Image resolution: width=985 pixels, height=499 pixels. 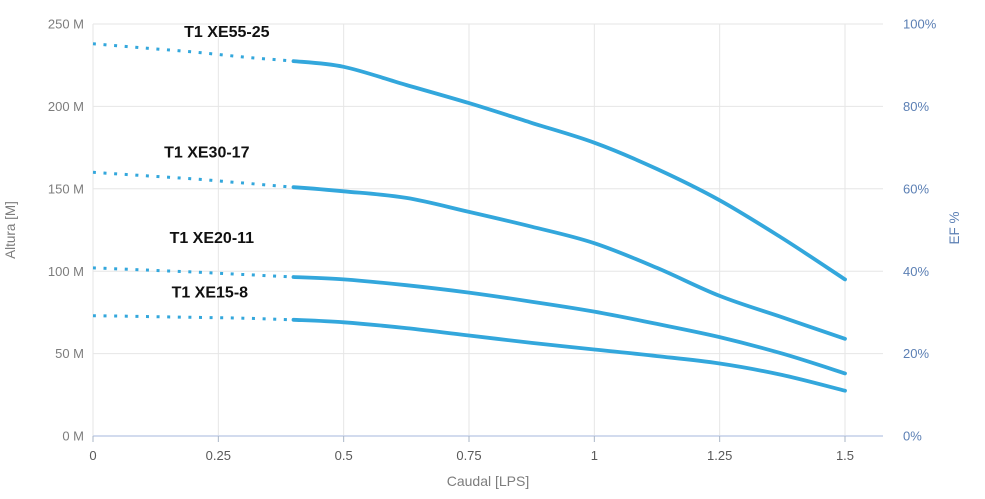 I want to click on y-left-tick-label-0: 250 M, so click(x=66, y=24).